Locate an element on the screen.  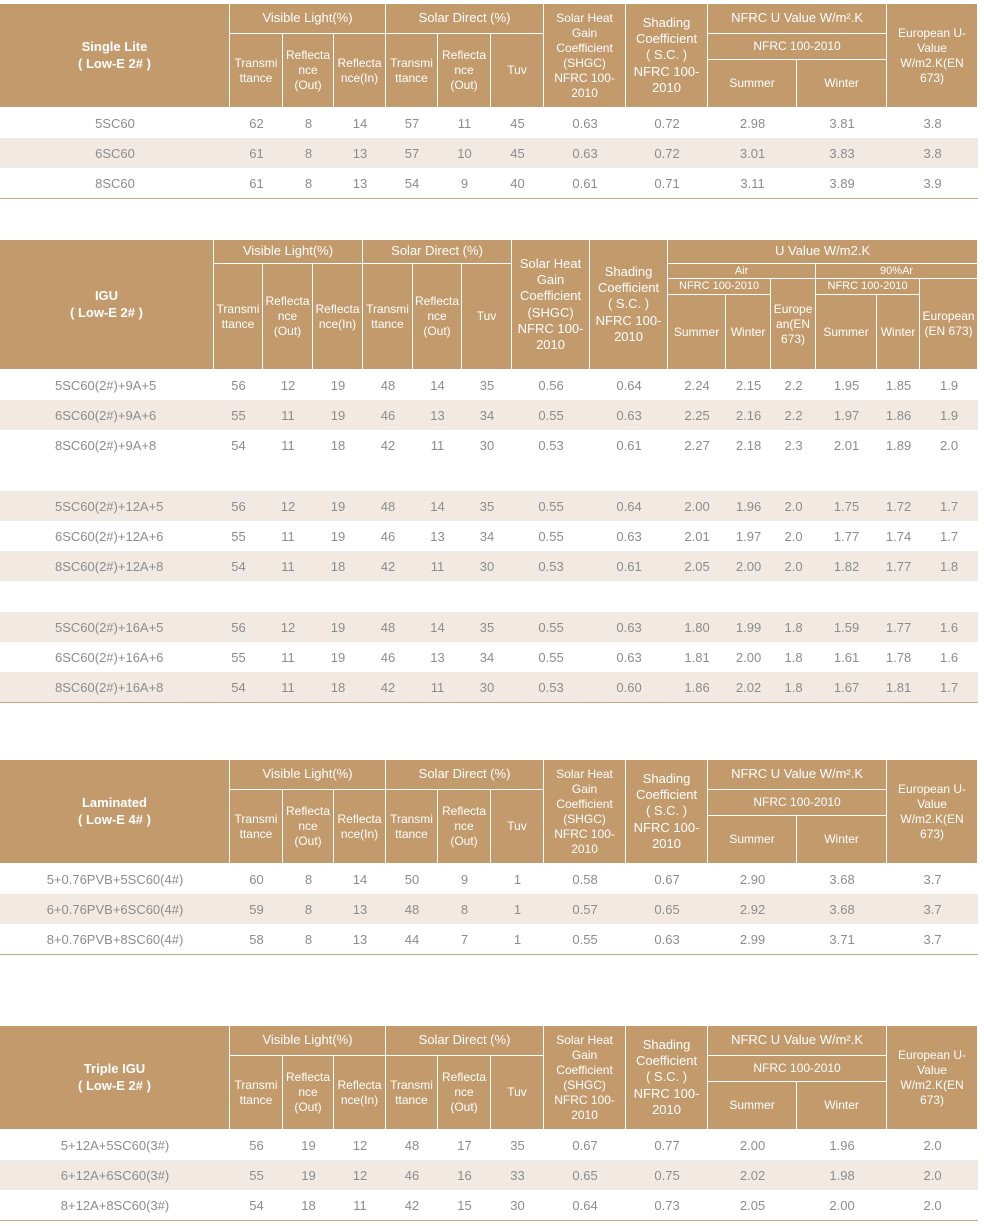
table-title-cell: Triple IGU ( Low-E 2# ) is located at coordinates (115, 1078).